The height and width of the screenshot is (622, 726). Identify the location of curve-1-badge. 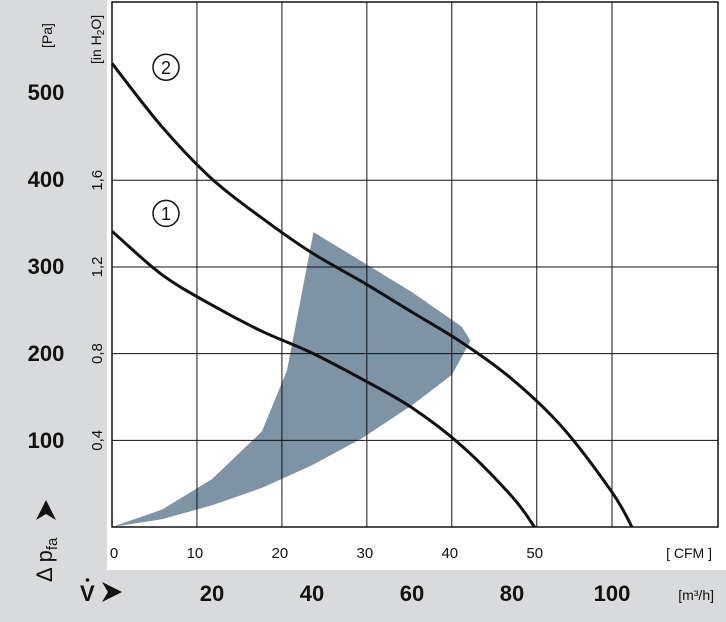
(166, 213).